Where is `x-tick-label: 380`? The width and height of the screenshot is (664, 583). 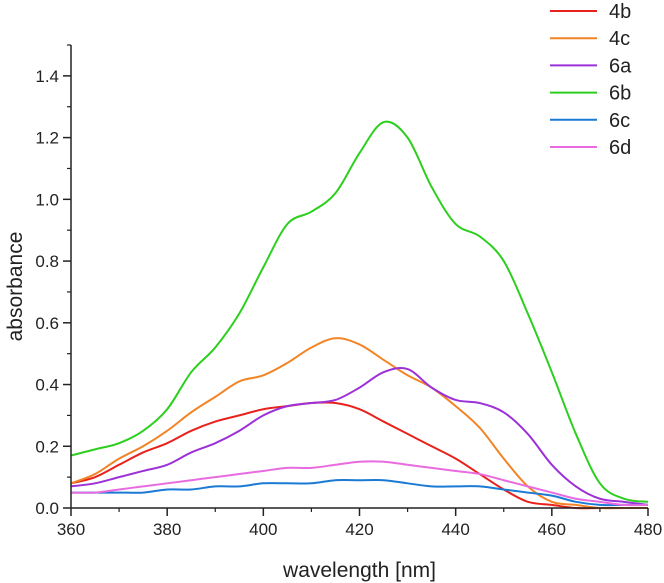
x-tick-label: 380 is located at coordinates (167, 529).